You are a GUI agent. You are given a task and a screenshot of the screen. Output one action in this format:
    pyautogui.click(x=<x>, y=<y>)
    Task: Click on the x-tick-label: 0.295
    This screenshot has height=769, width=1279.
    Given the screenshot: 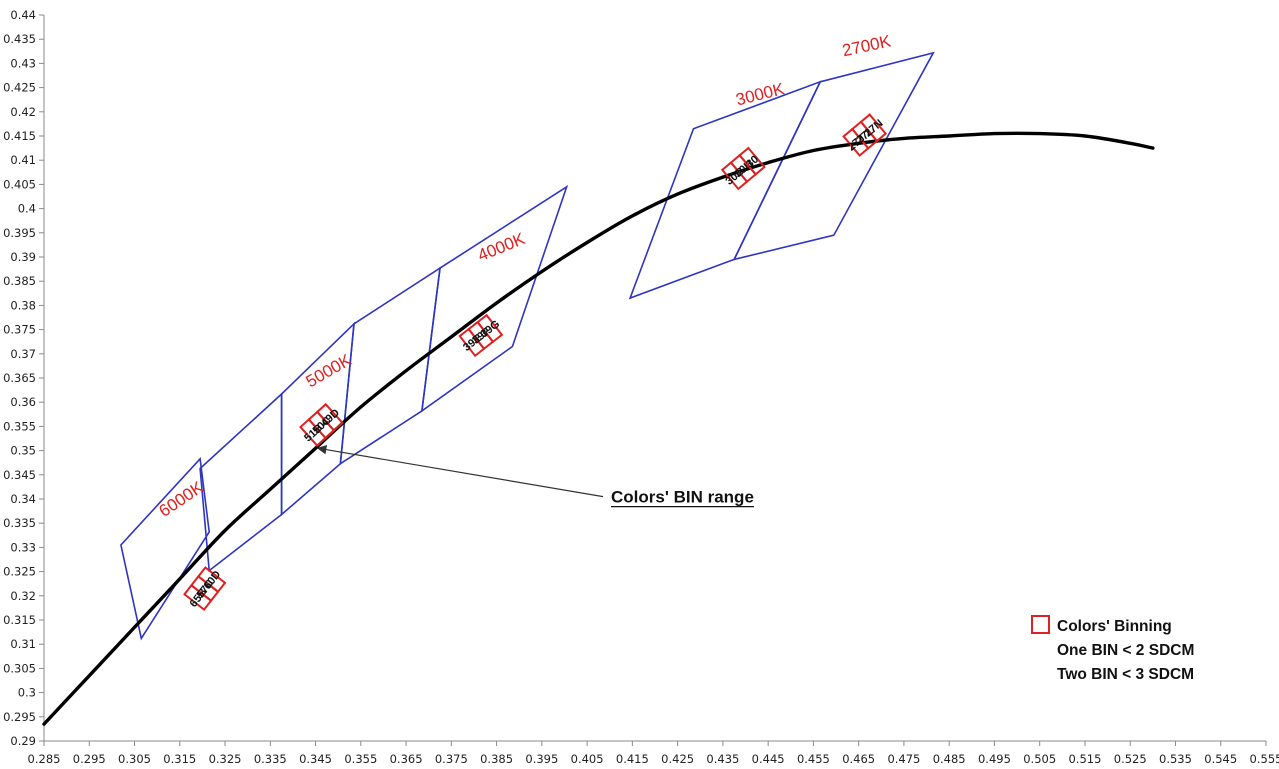 What is the action you would take?
    pyautogui.click(x=89, y=759)
    